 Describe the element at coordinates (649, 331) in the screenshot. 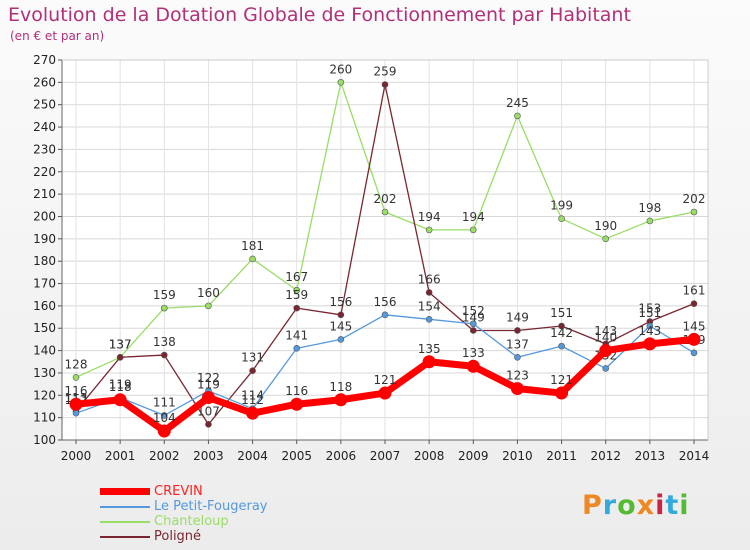

I see `data-label-crevin: 143` at that location.